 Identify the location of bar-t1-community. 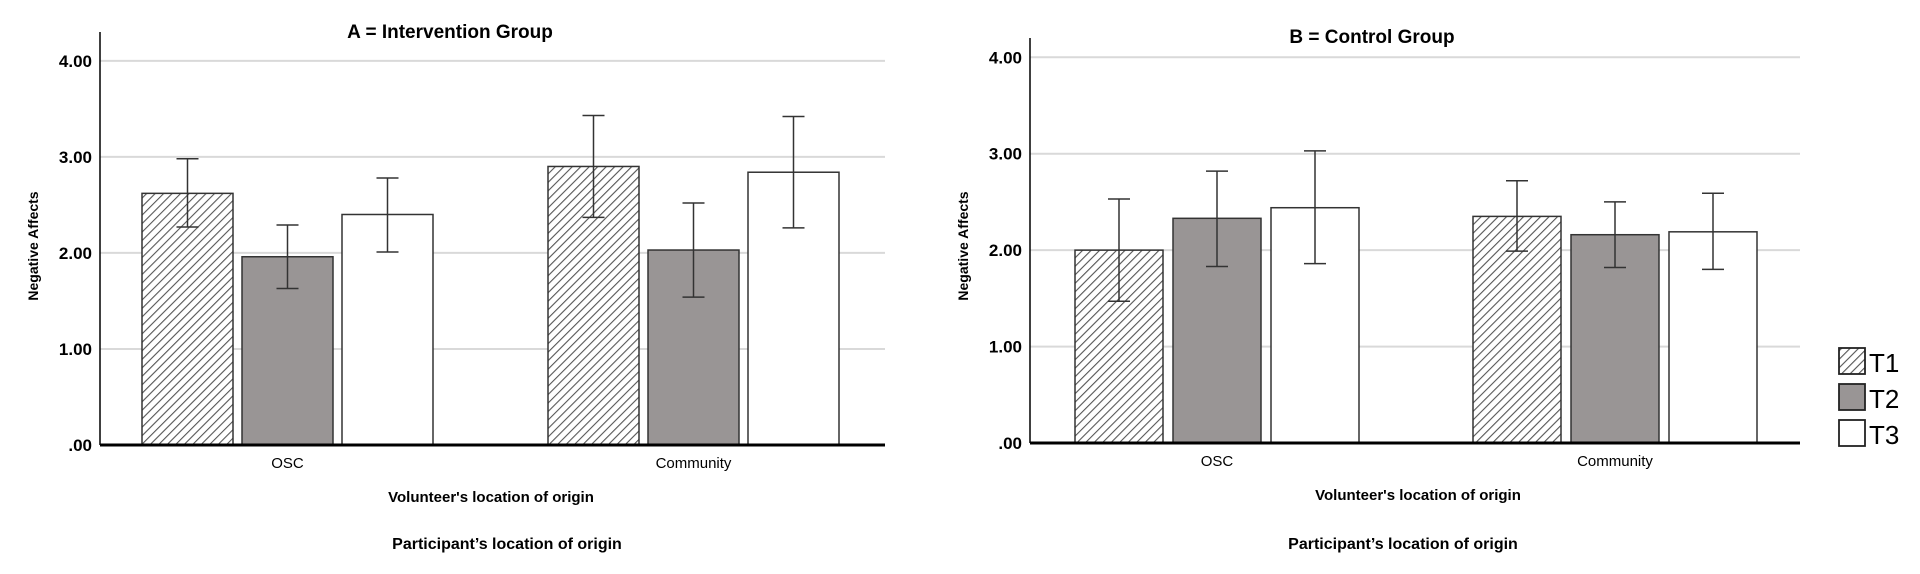
(1517, 329).